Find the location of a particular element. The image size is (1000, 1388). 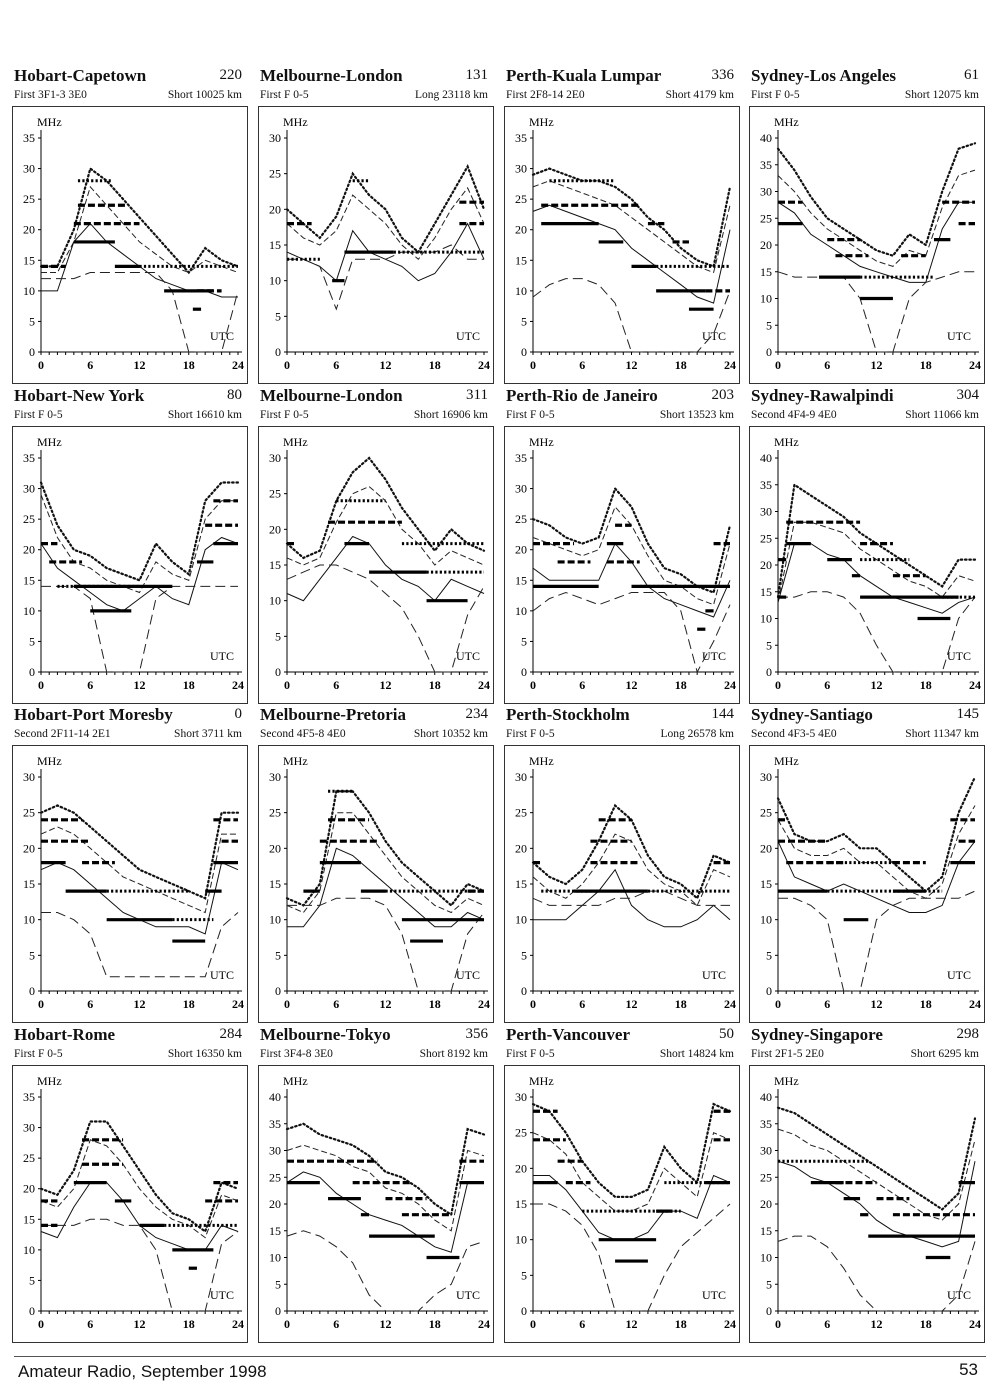

chart-number: 131 is located at coordinates (477, 75).